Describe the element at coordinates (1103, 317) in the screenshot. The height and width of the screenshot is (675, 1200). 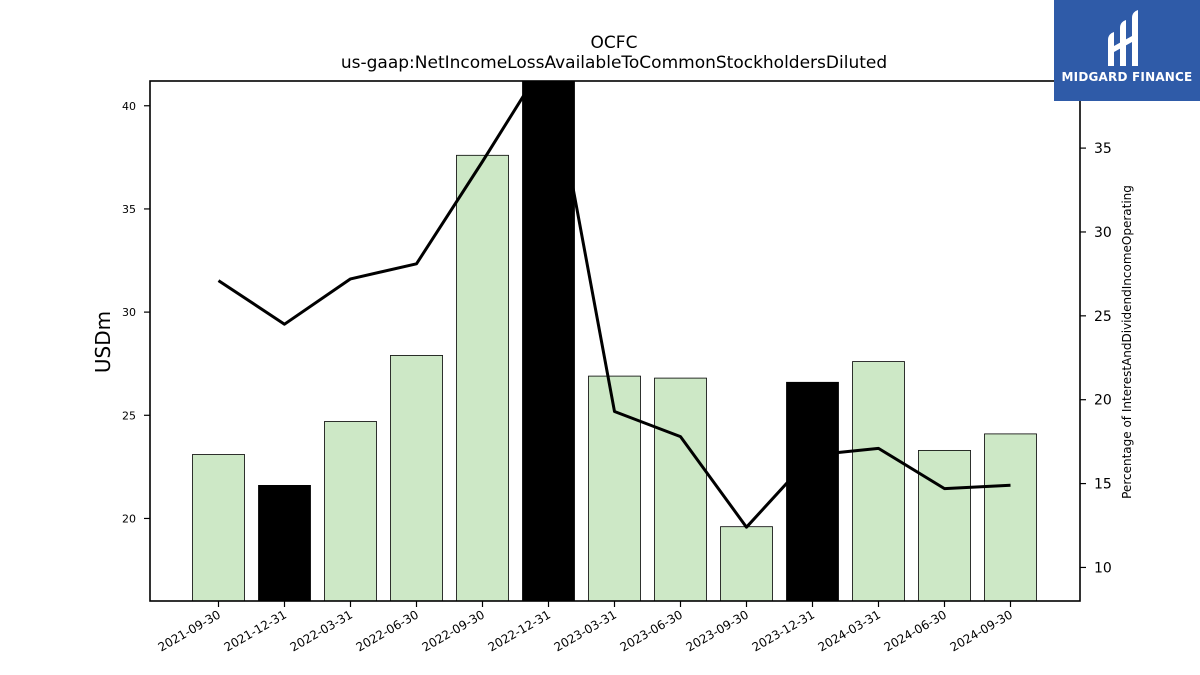
I see `y2-tick-label: 25` at that location.